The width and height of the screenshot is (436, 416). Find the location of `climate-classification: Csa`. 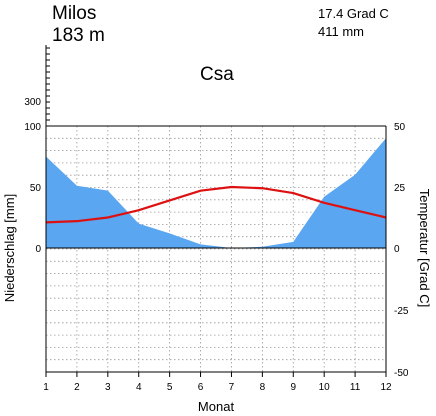

climate-classification: Csa is located at coordinates (217, 74).